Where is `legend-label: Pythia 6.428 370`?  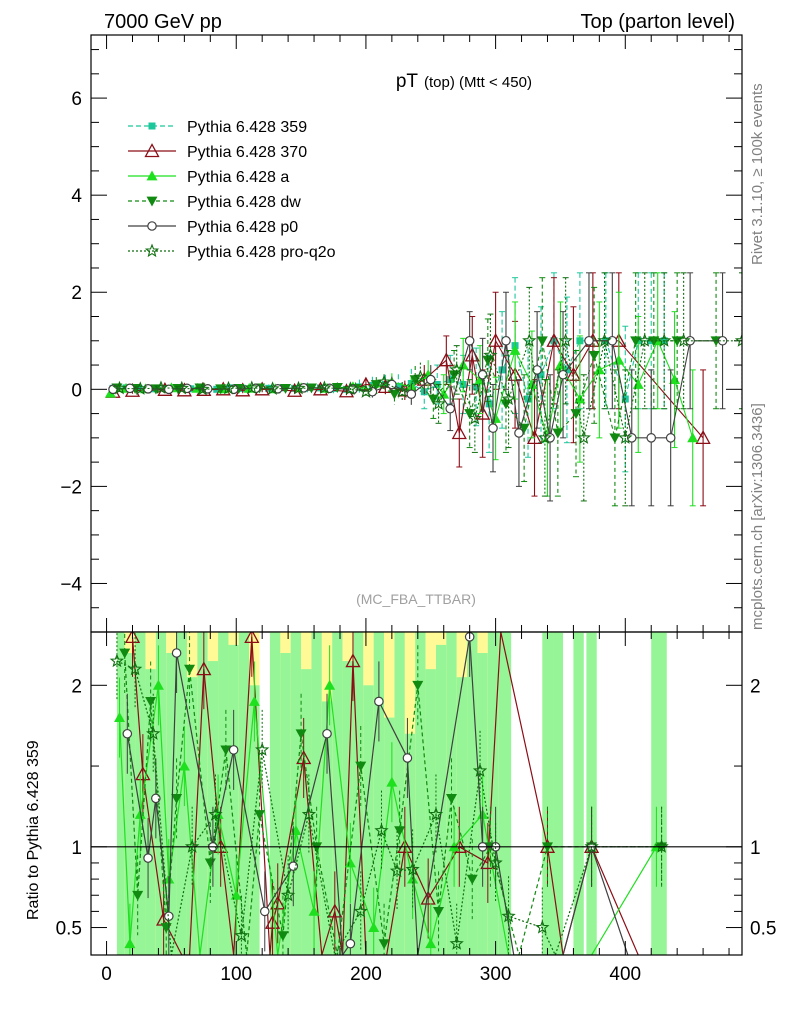
legend-label: Pythia 6.428 370 is located at coordinates (247, 152).